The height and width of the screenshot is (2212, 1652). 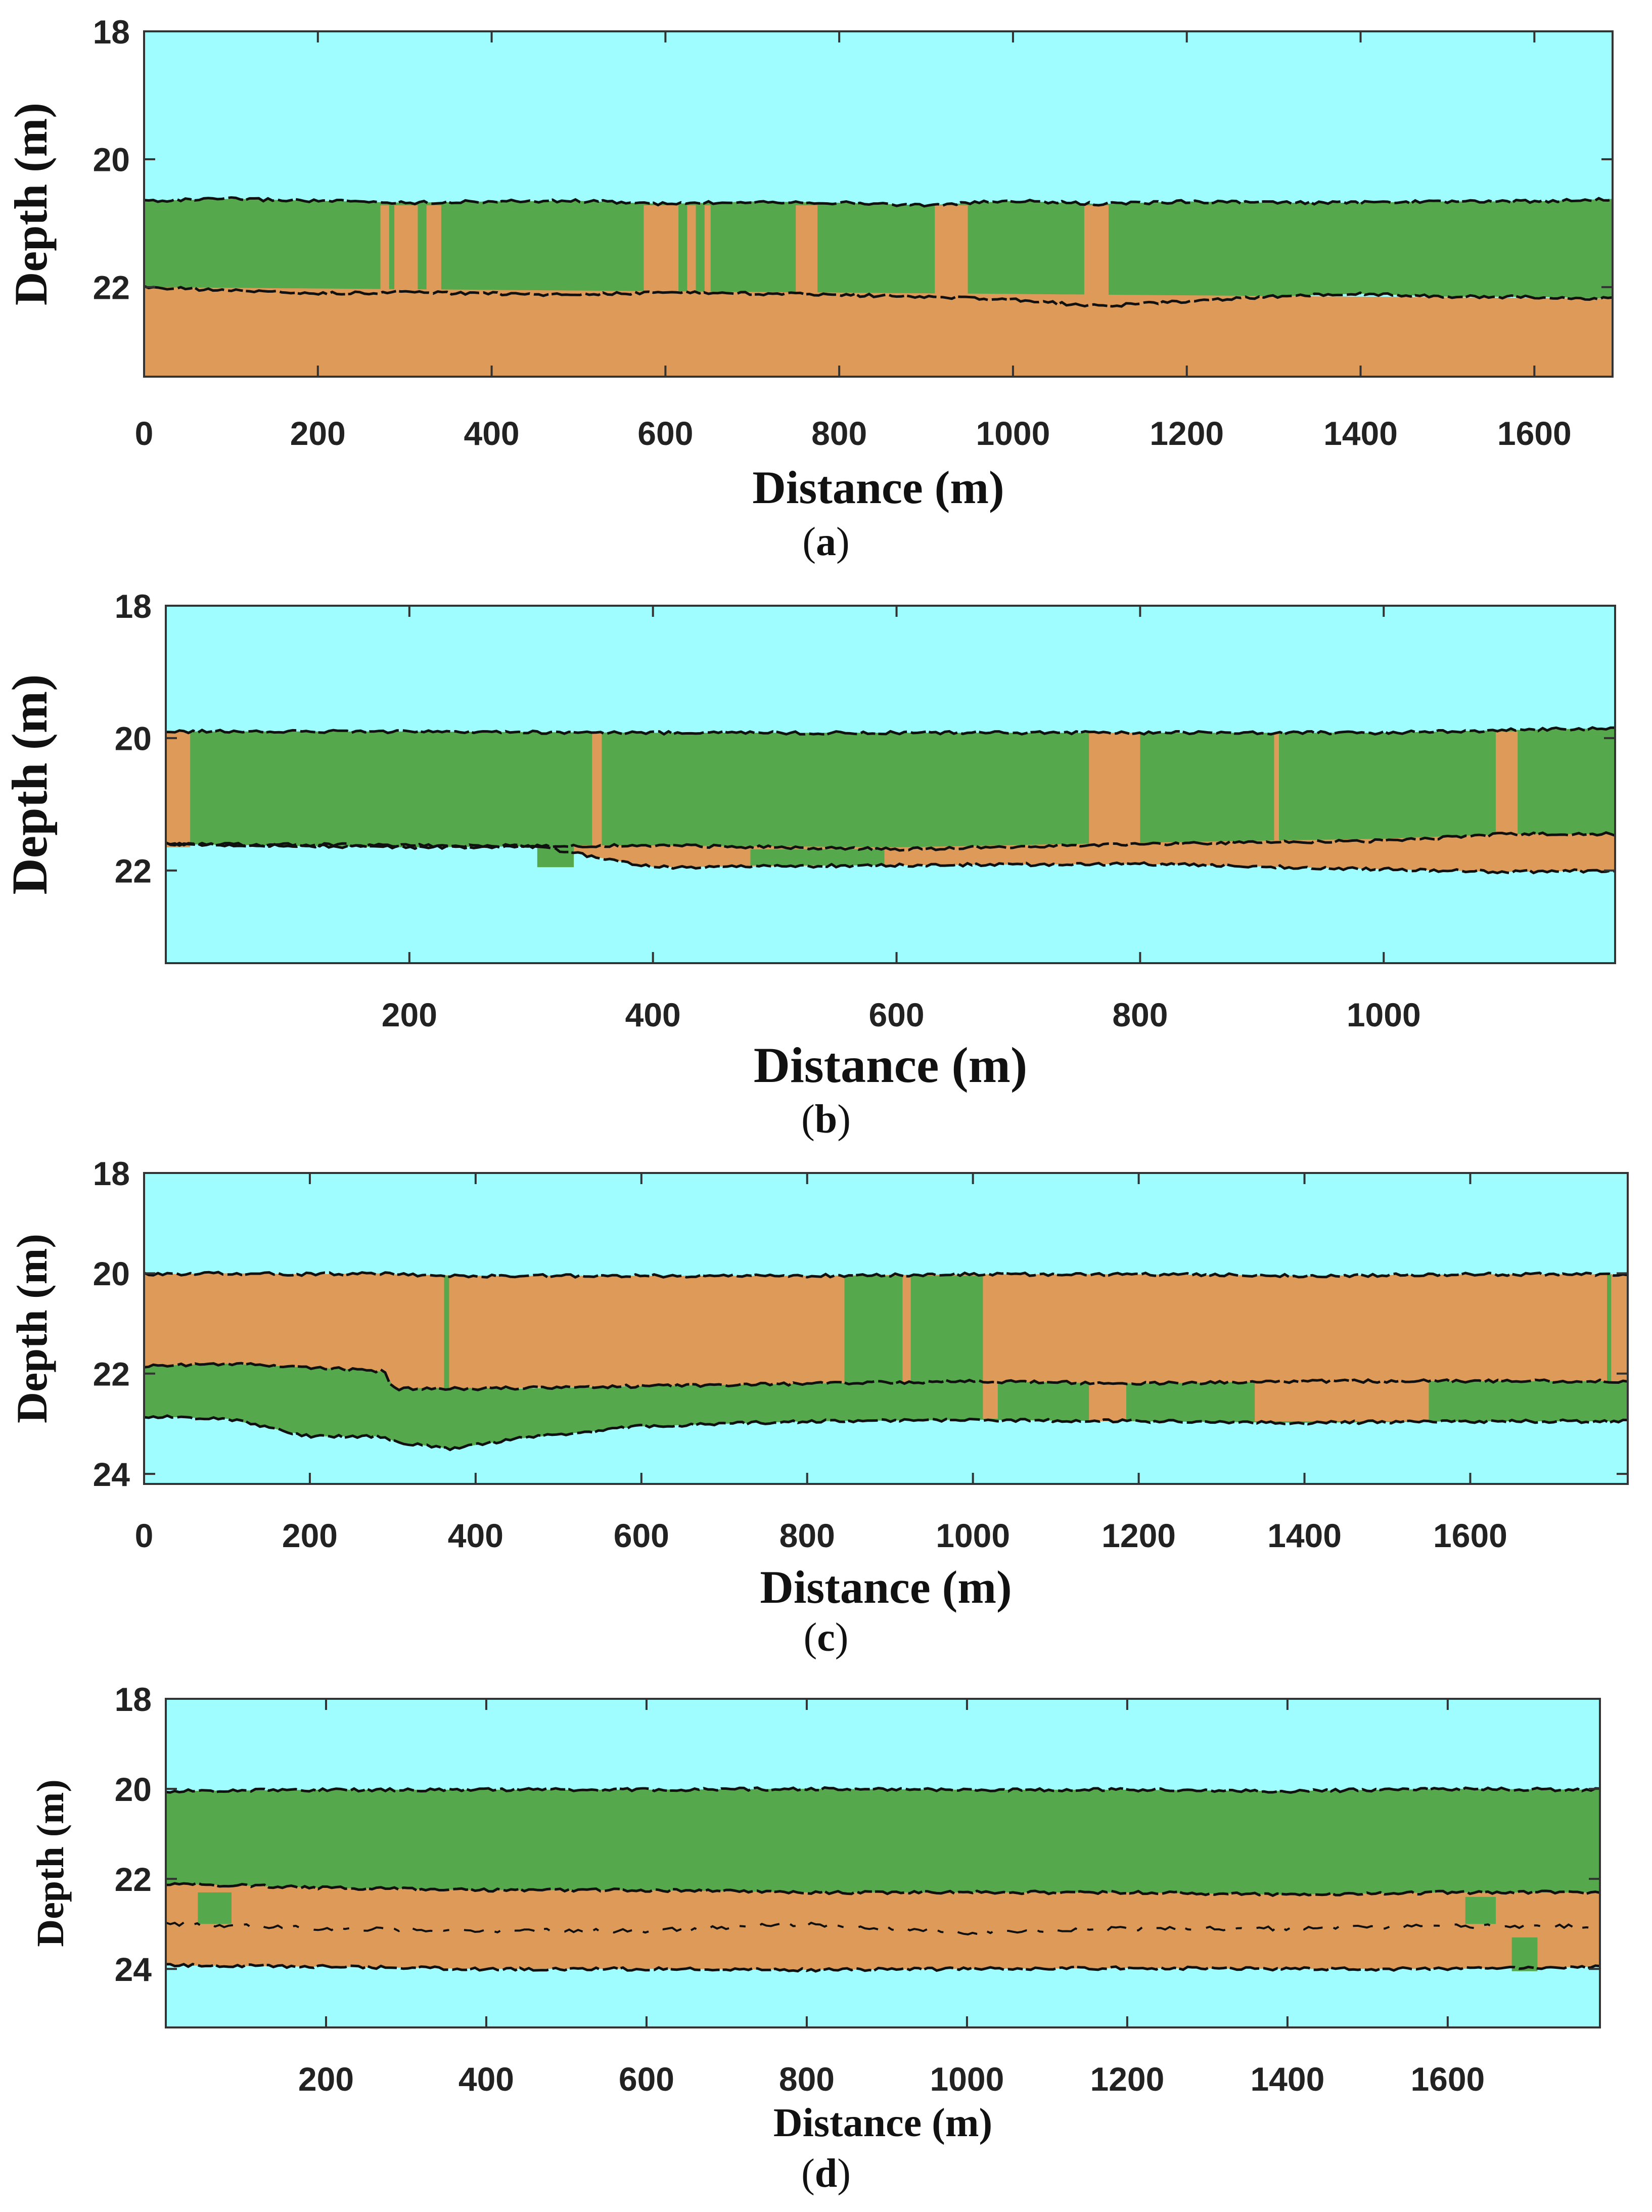 I want to click on panel-caption: (c), so click(x=827, y=1638).